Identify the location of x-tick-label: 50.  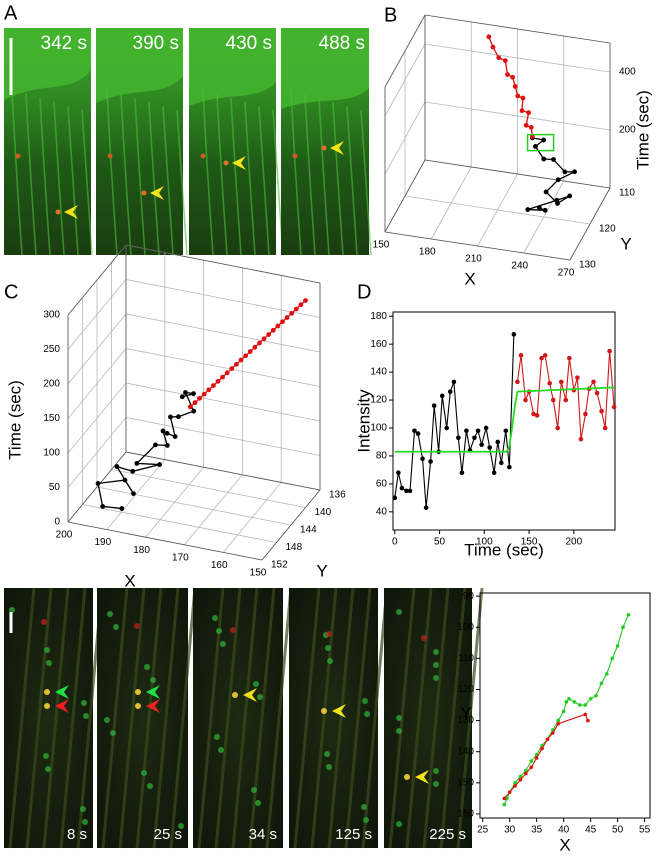
(618, 830).